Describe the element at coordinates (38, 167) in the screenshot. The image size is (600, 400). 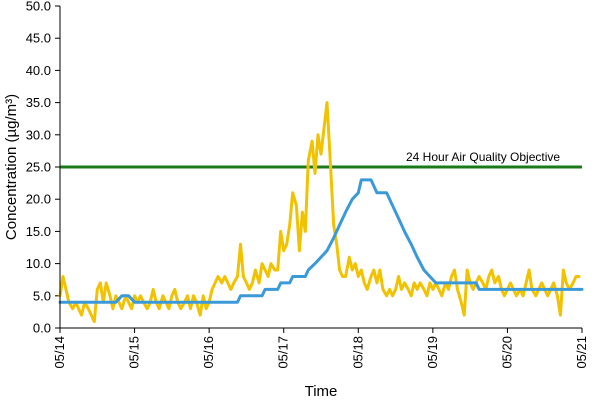
I see `y-tick-label: 25.0` at that location.